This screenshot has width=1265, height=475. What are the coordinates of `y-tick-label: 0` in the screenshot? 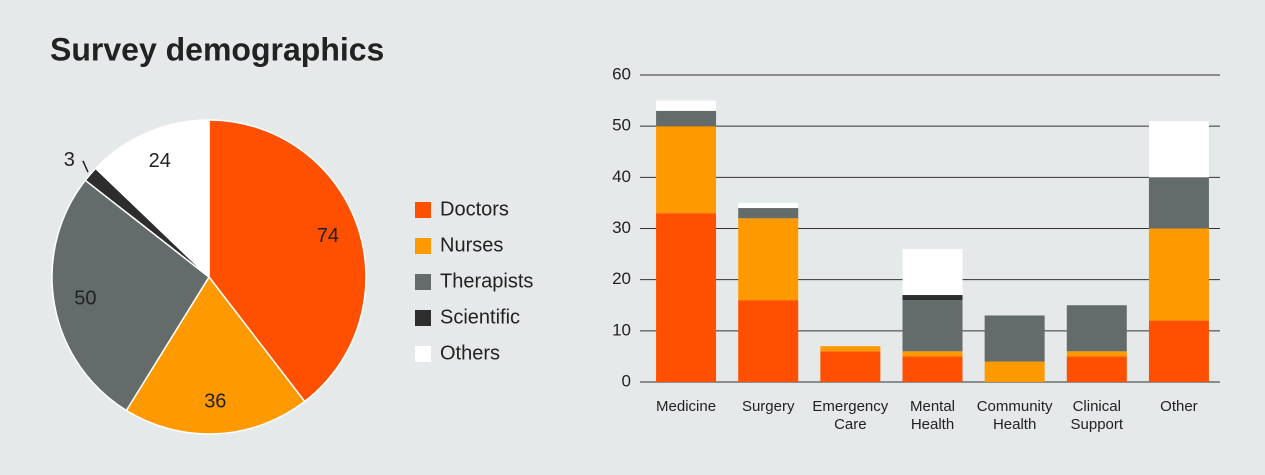 It's located at (626, 380).